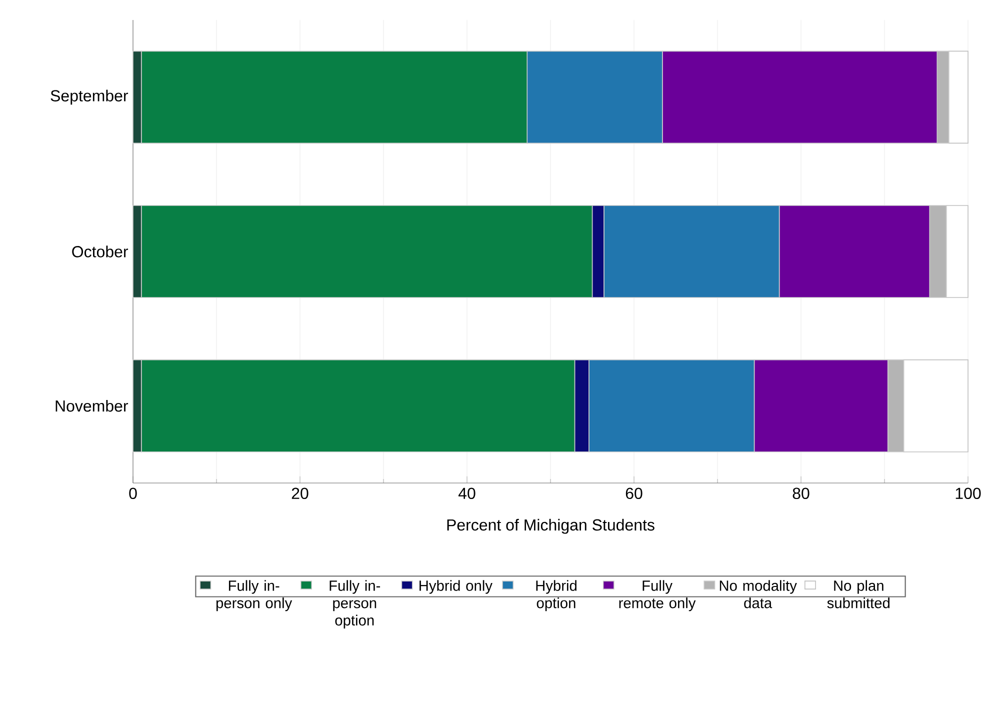 The image size is (988, 717). Describe the element at coordinates (467, 494) in the screenshot. I see `x-tick-label: 40` at that location.